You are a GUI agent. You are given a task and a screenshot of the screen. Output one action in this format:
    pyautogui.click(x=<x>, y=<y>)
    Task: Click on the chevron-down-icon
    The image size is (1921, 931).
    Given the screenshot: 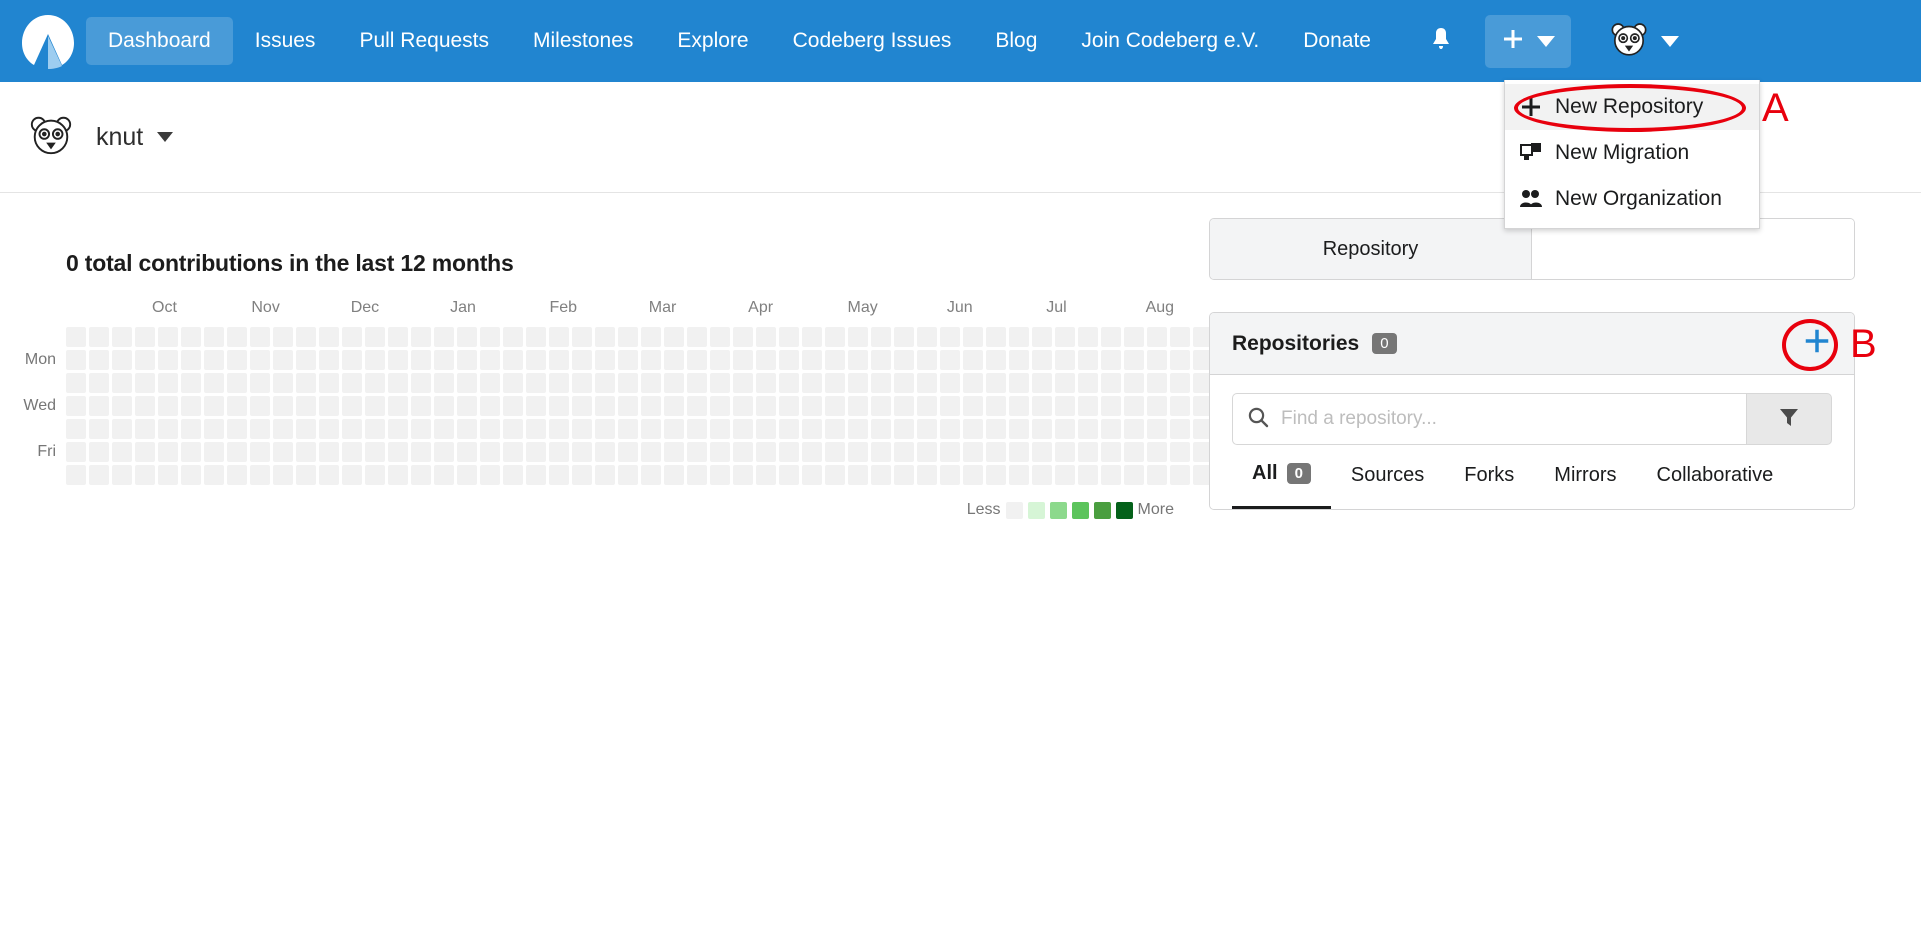 What is the action you would take?
    pyautogui.click(x=165, y=137)
    